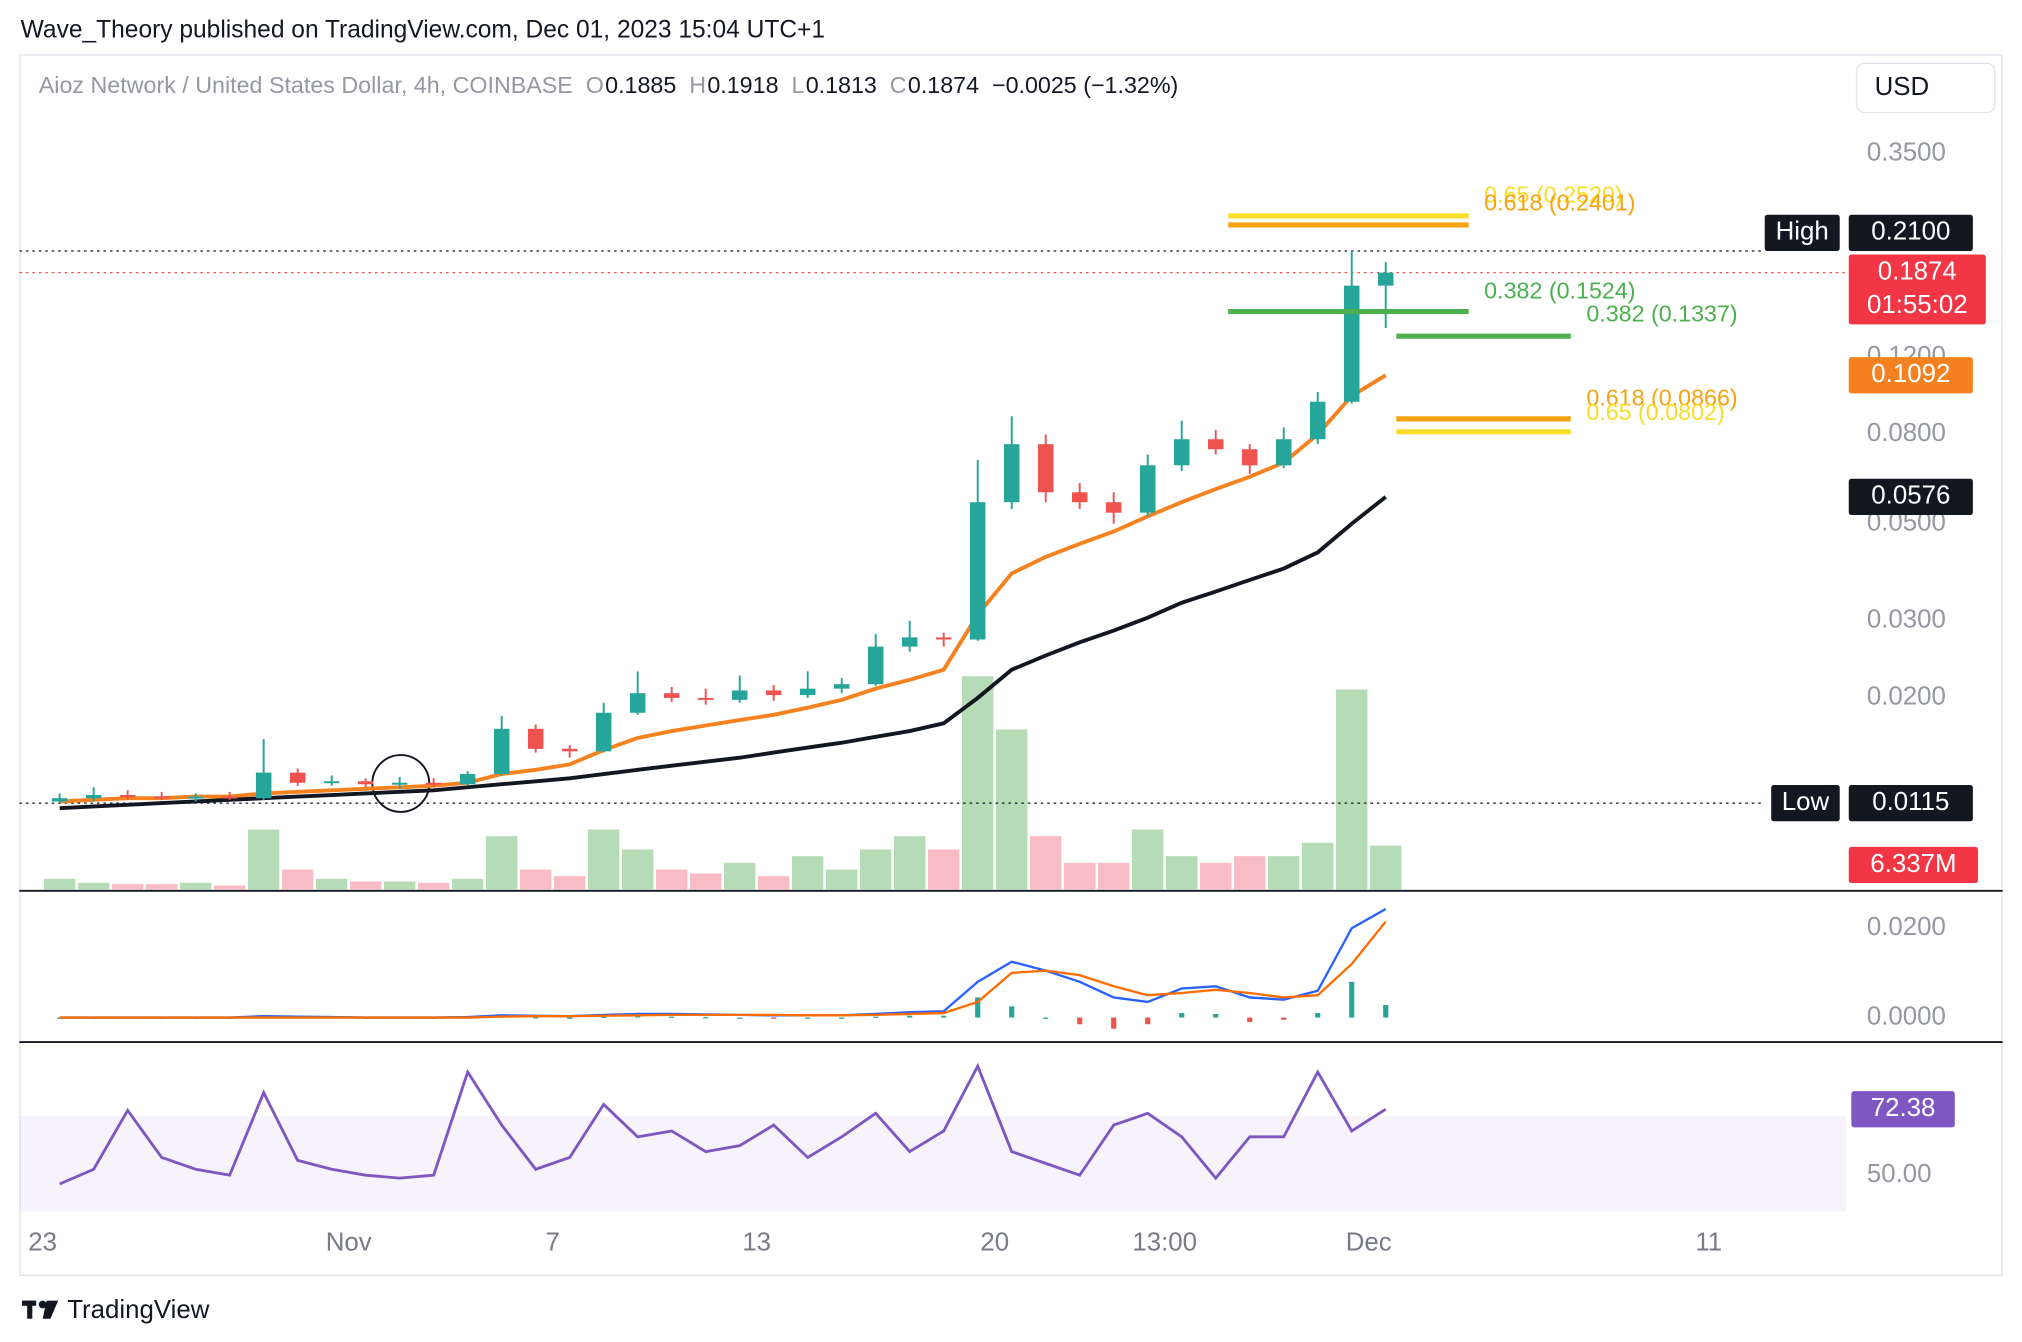  I want to click on rsi-band, so click(933, 1164).